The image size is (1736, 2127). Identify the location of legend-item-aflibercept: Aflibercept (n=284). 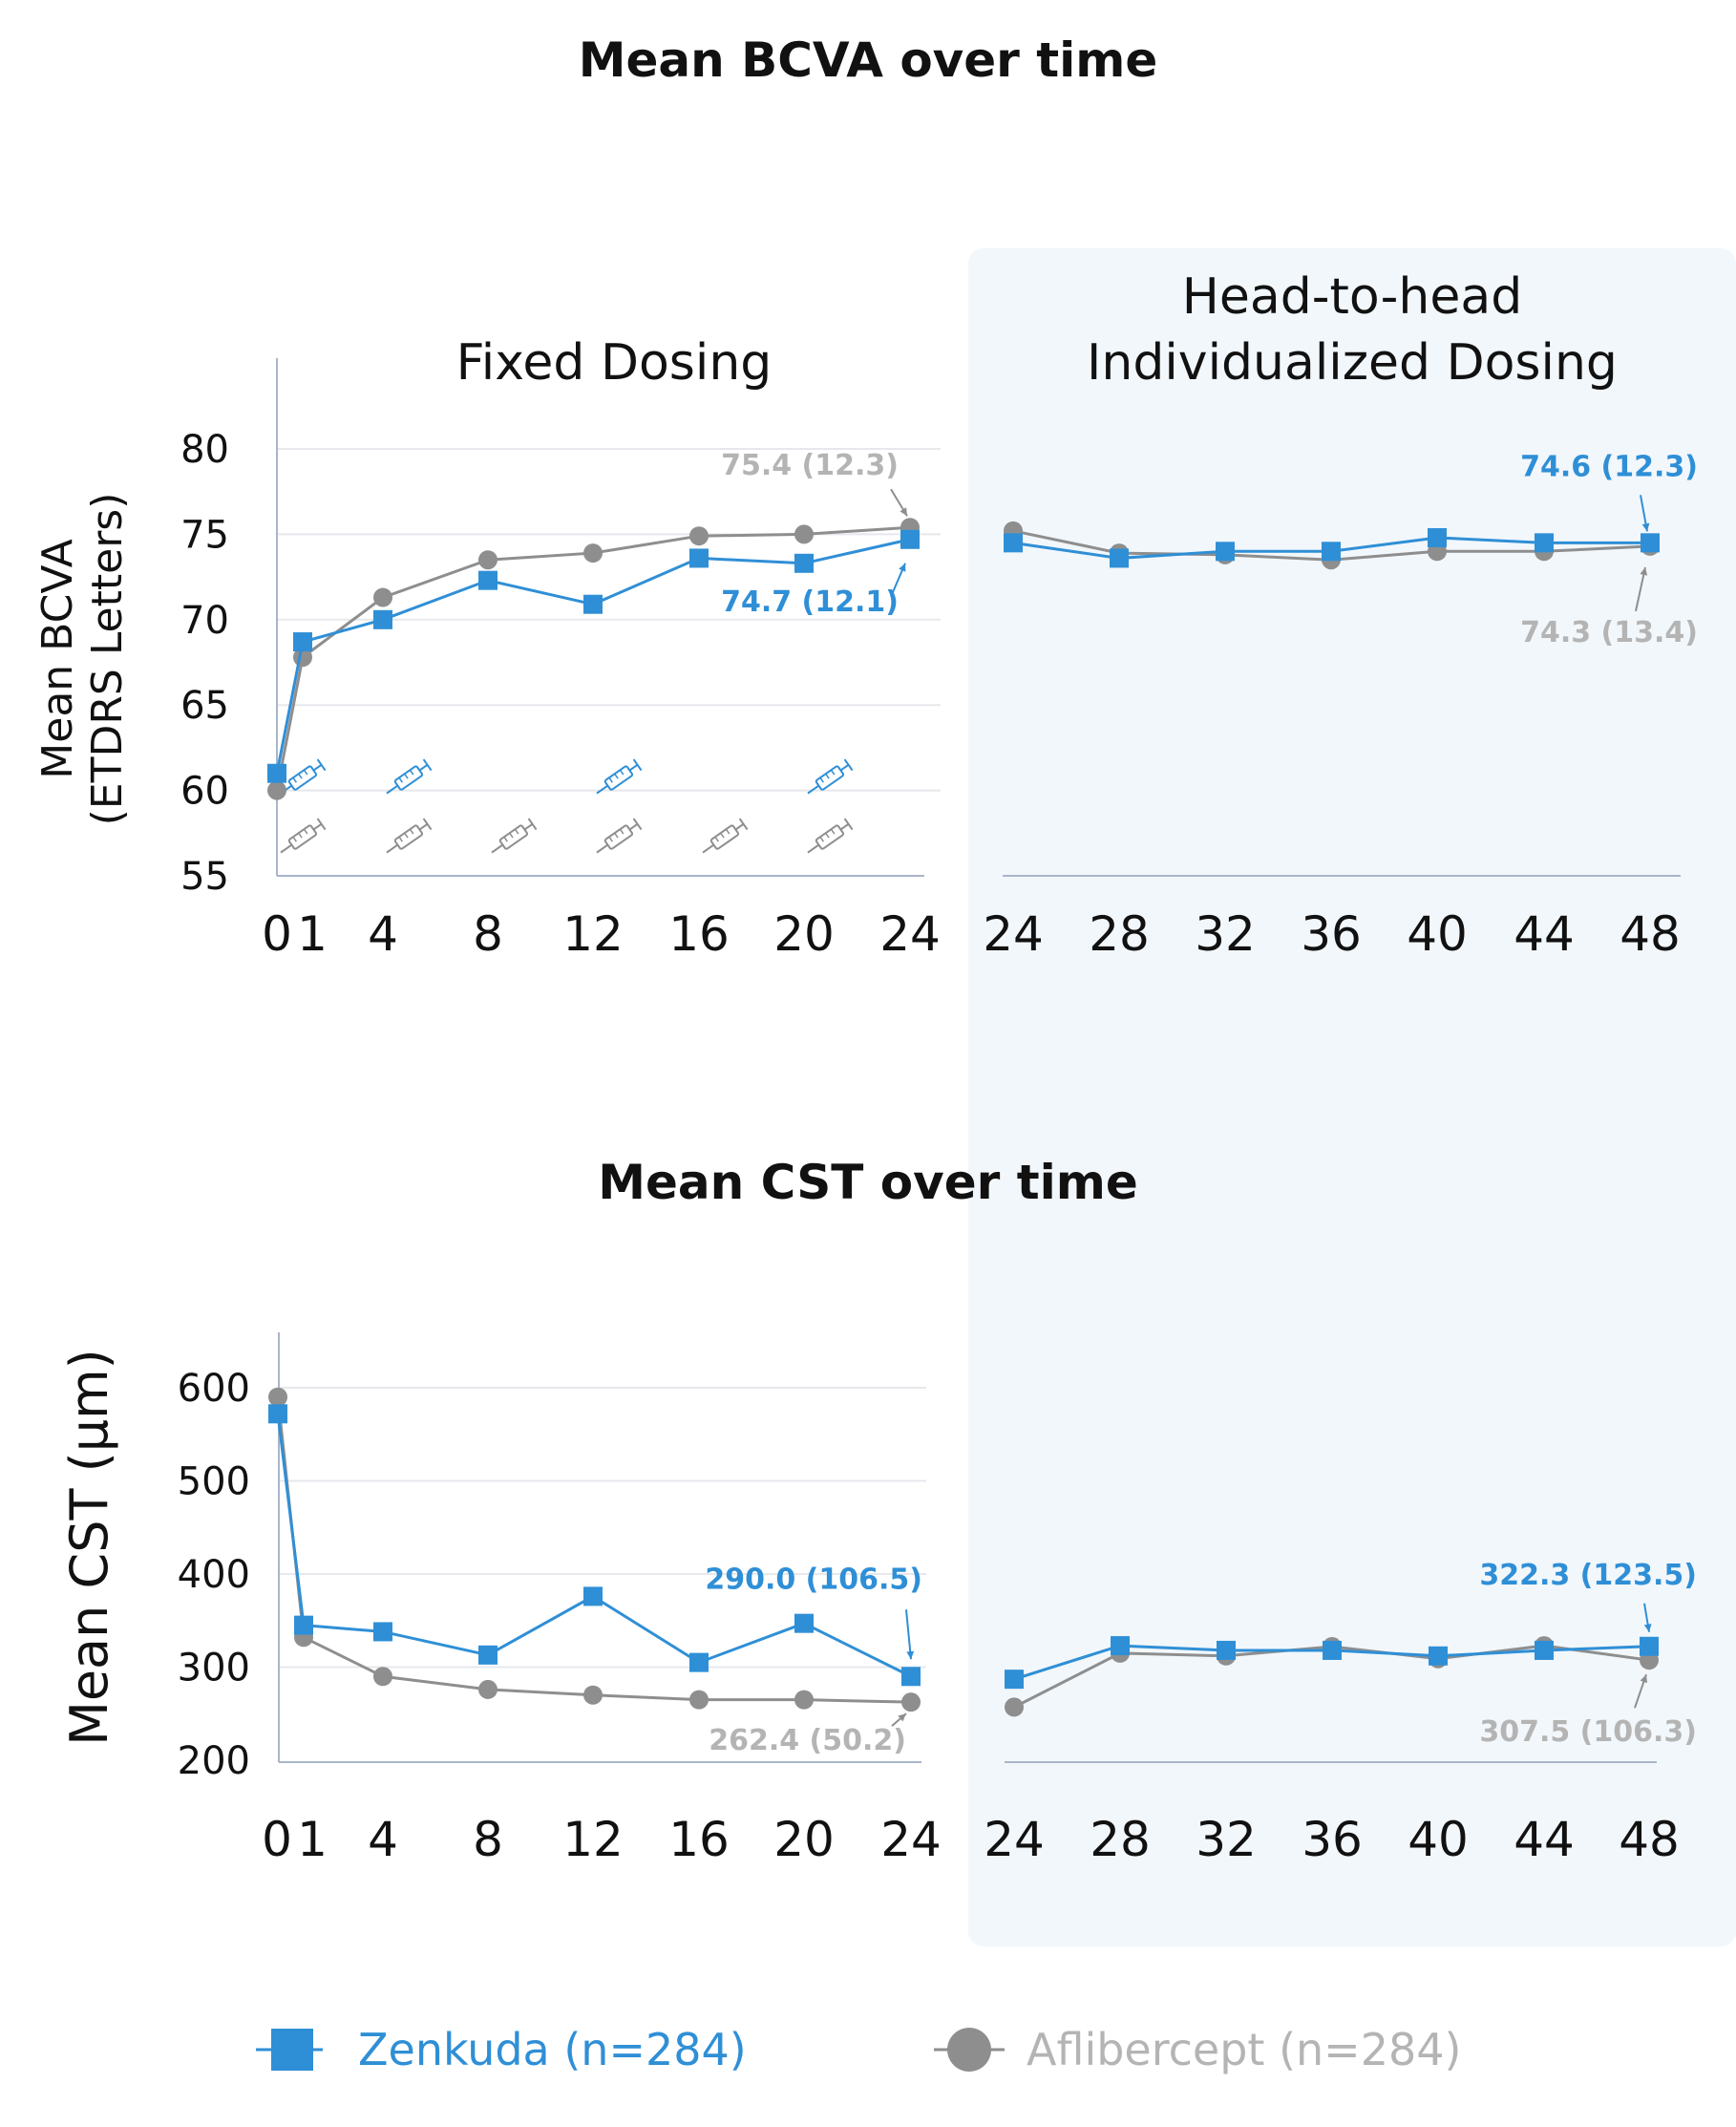
(1197, 2049).